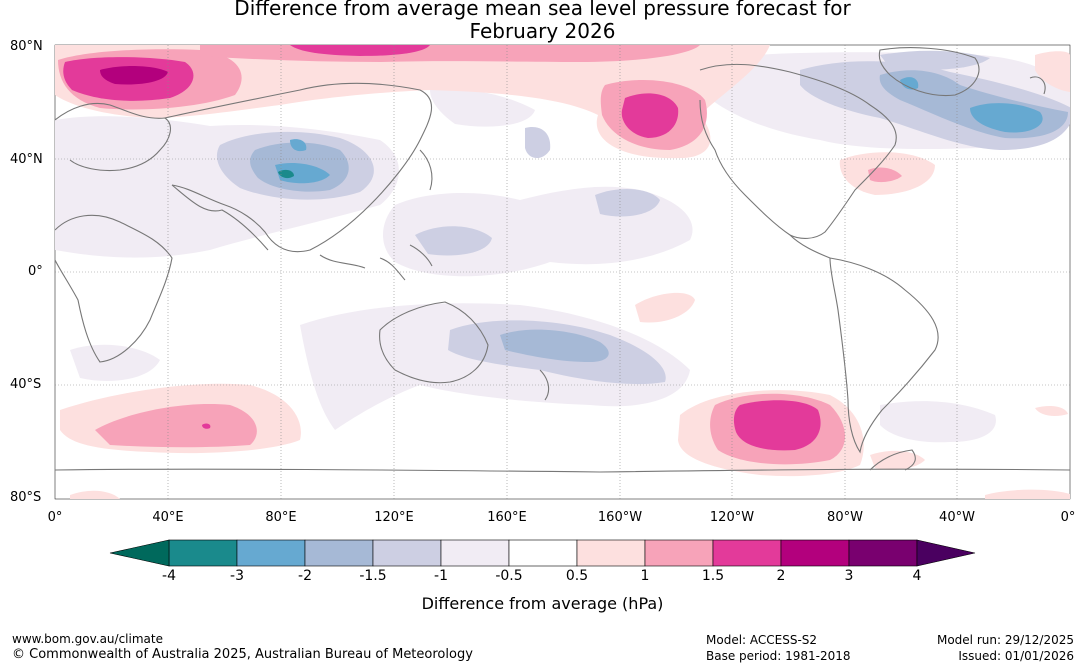 This screenshot has width=1085, height=667. What do you see at coordinates (645, 576) in the screenshot?
I see `colorbar-tick-label: 1` at bounding box center [645, 576].